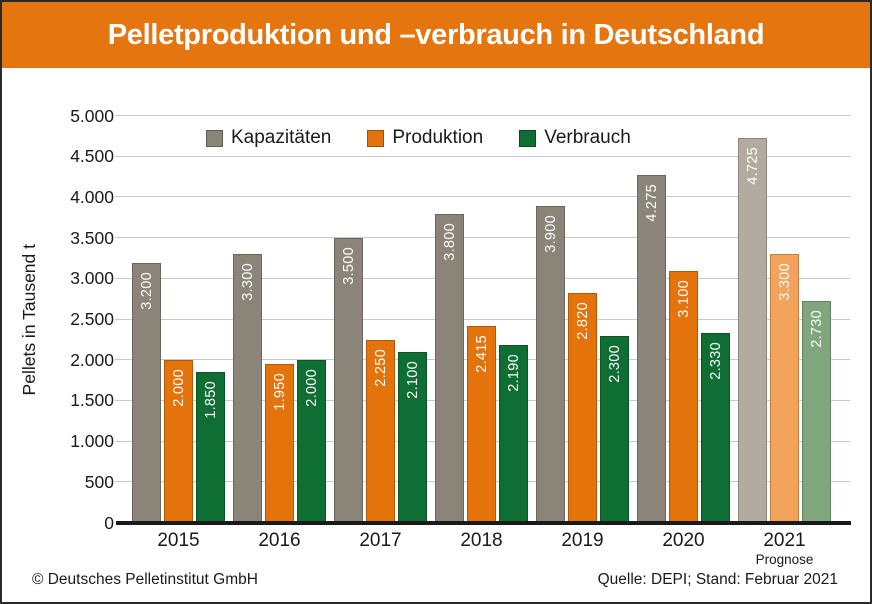 Image resolution: width=872 pixels, height=604 pixels. Describe the element at coordinates (651, 349) in the screenshot. I see `bar-kapazitaten-2020: 4.275` at that location.